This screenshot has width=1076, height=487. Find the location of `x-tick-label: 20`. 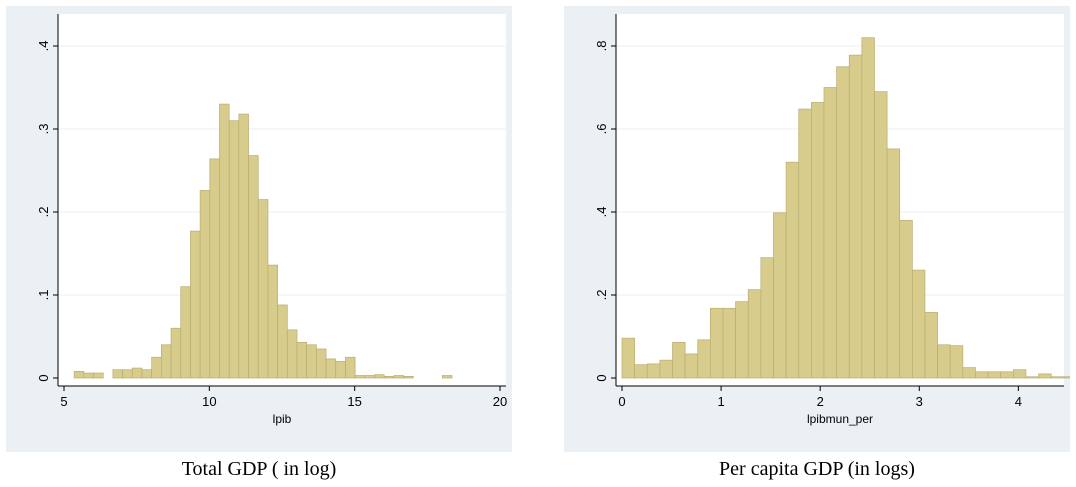

x-tick-label: 20 is located at coordinates (500, 401).